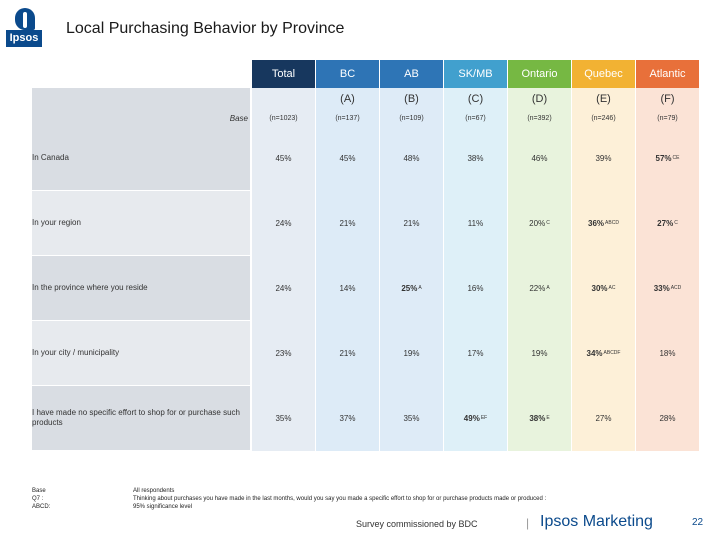 The height and width of the screenshot is (540, 720). I want to click on table-cell: 17%, so click(475, 353).